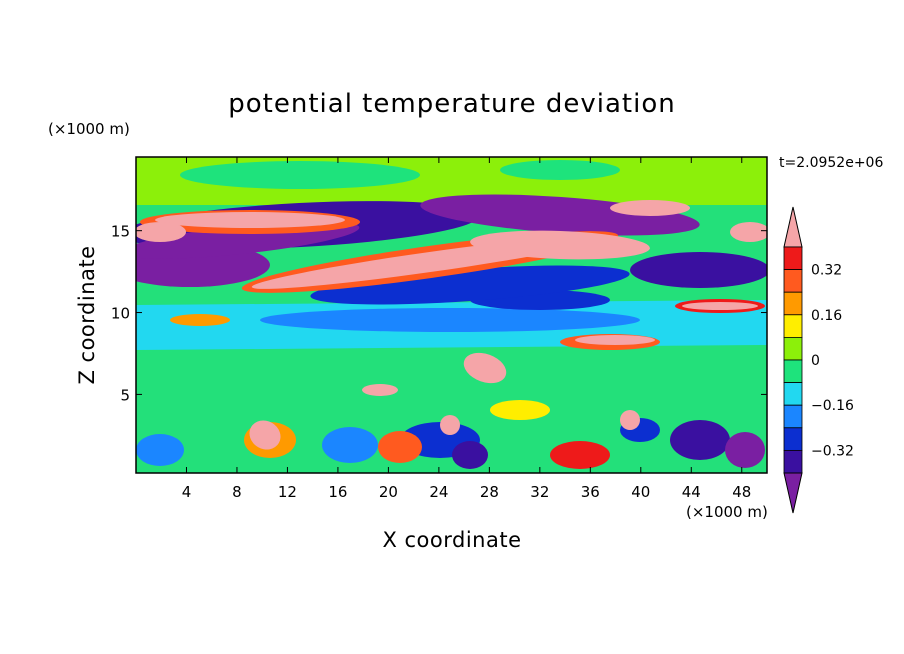 The image size is (904, 654). I want to click on x-tick-label: 20, so click(388, 492).